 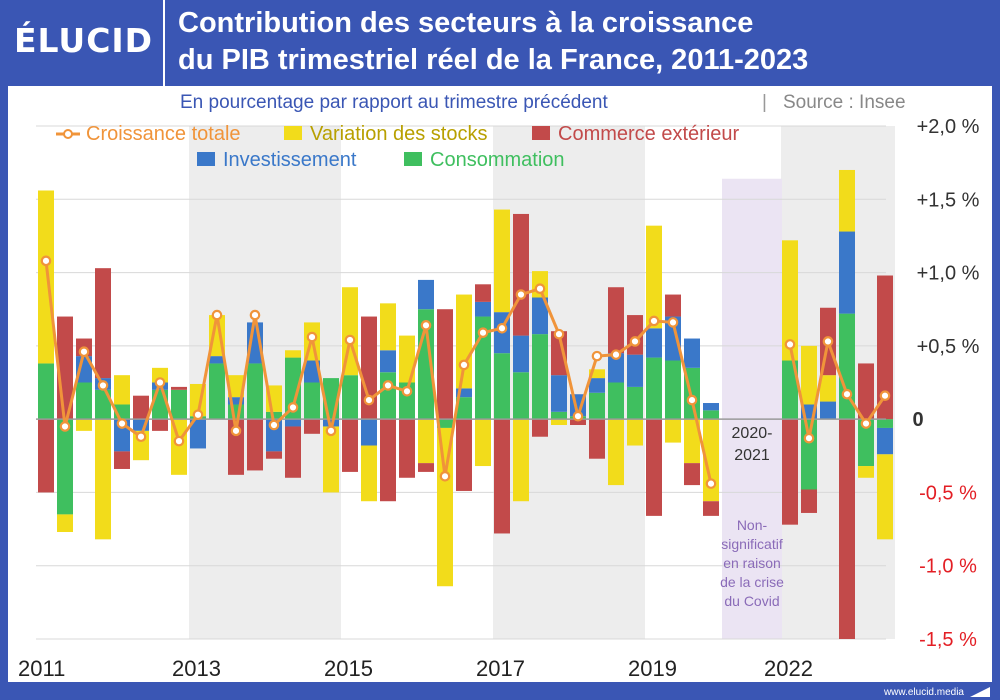 I want to click on bar-commerce-2015T3, so click(x=388, y=460).